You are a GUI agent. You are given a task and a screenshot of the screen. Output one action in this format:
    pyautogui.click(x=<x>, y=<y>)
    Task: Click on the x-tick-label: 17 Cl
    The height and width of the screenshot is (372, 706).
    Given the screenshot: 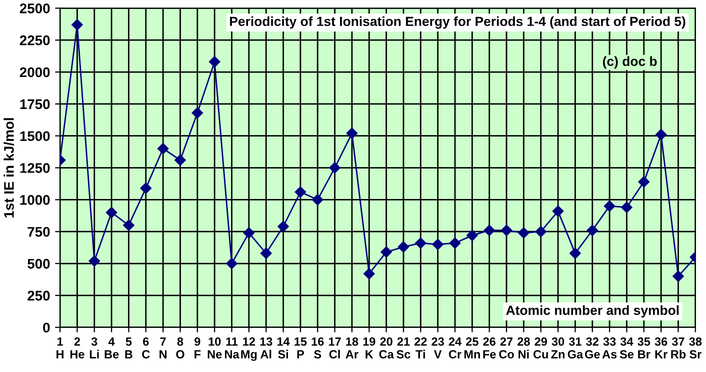 What is the action you would take?
    pyautogui.click(x=334, y=348)
    